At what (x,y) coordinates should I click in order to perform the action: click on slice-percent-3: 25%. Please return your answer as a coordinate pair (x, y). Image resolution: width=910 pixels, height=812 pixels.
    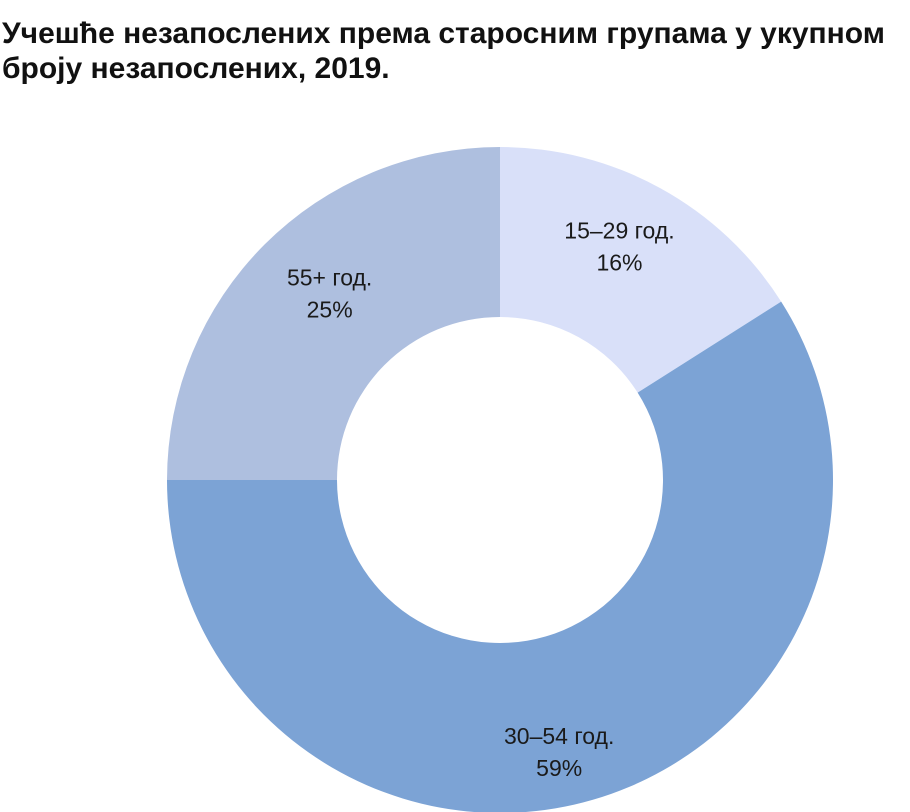
    Looking at the image, I should click on (330, 310).